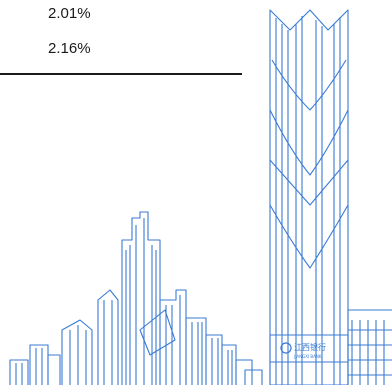 The height and width of the screenshot is (385, 392). I want to click on bank-sign-text: 江西银行, so click(310, 347).